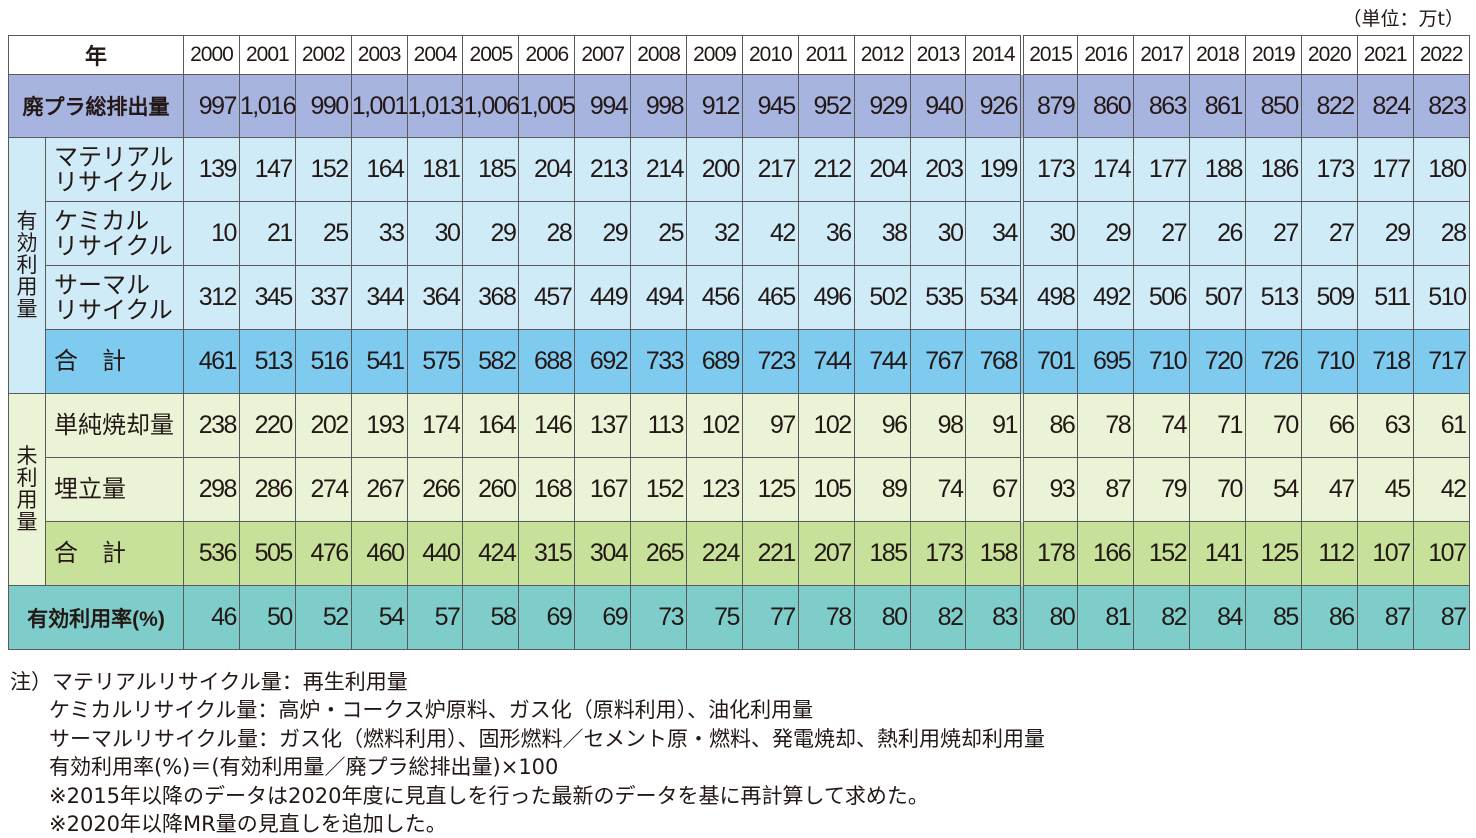 This screenshot has height=838, width=1476. I want to click on value-cell: 994, so click(603, 106).